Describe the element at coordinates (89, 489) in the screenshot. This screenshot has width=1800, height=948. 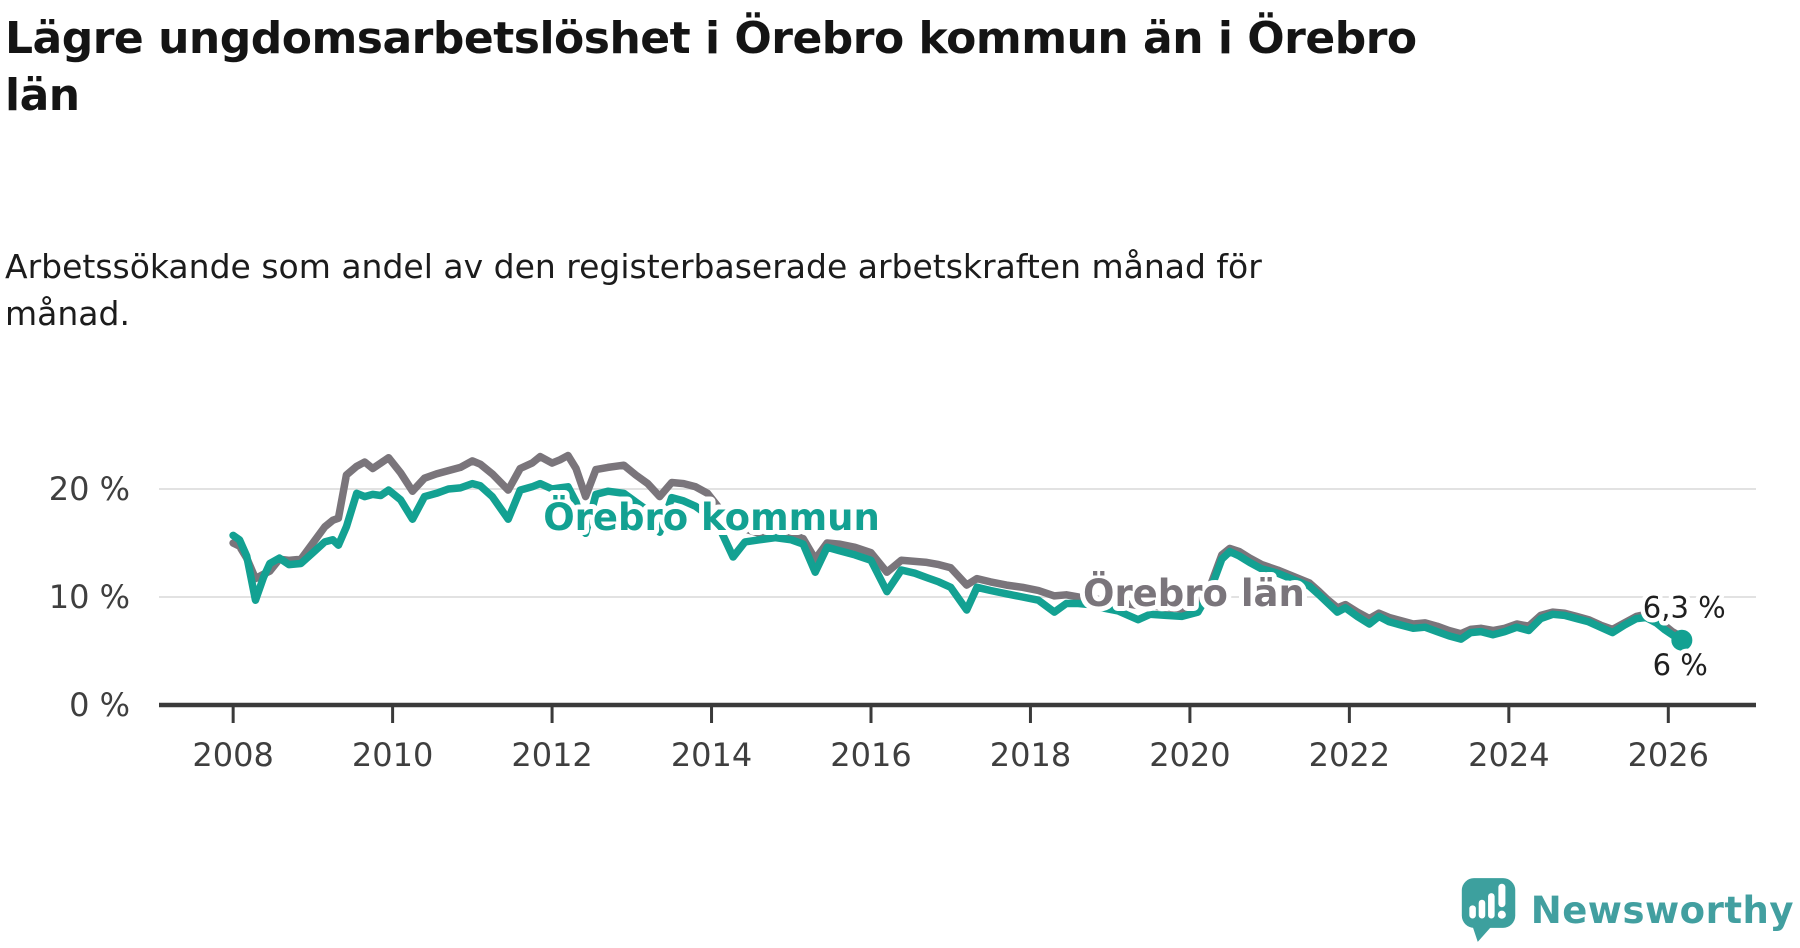
I see `y-tick-label-20: 20 %` at that location.